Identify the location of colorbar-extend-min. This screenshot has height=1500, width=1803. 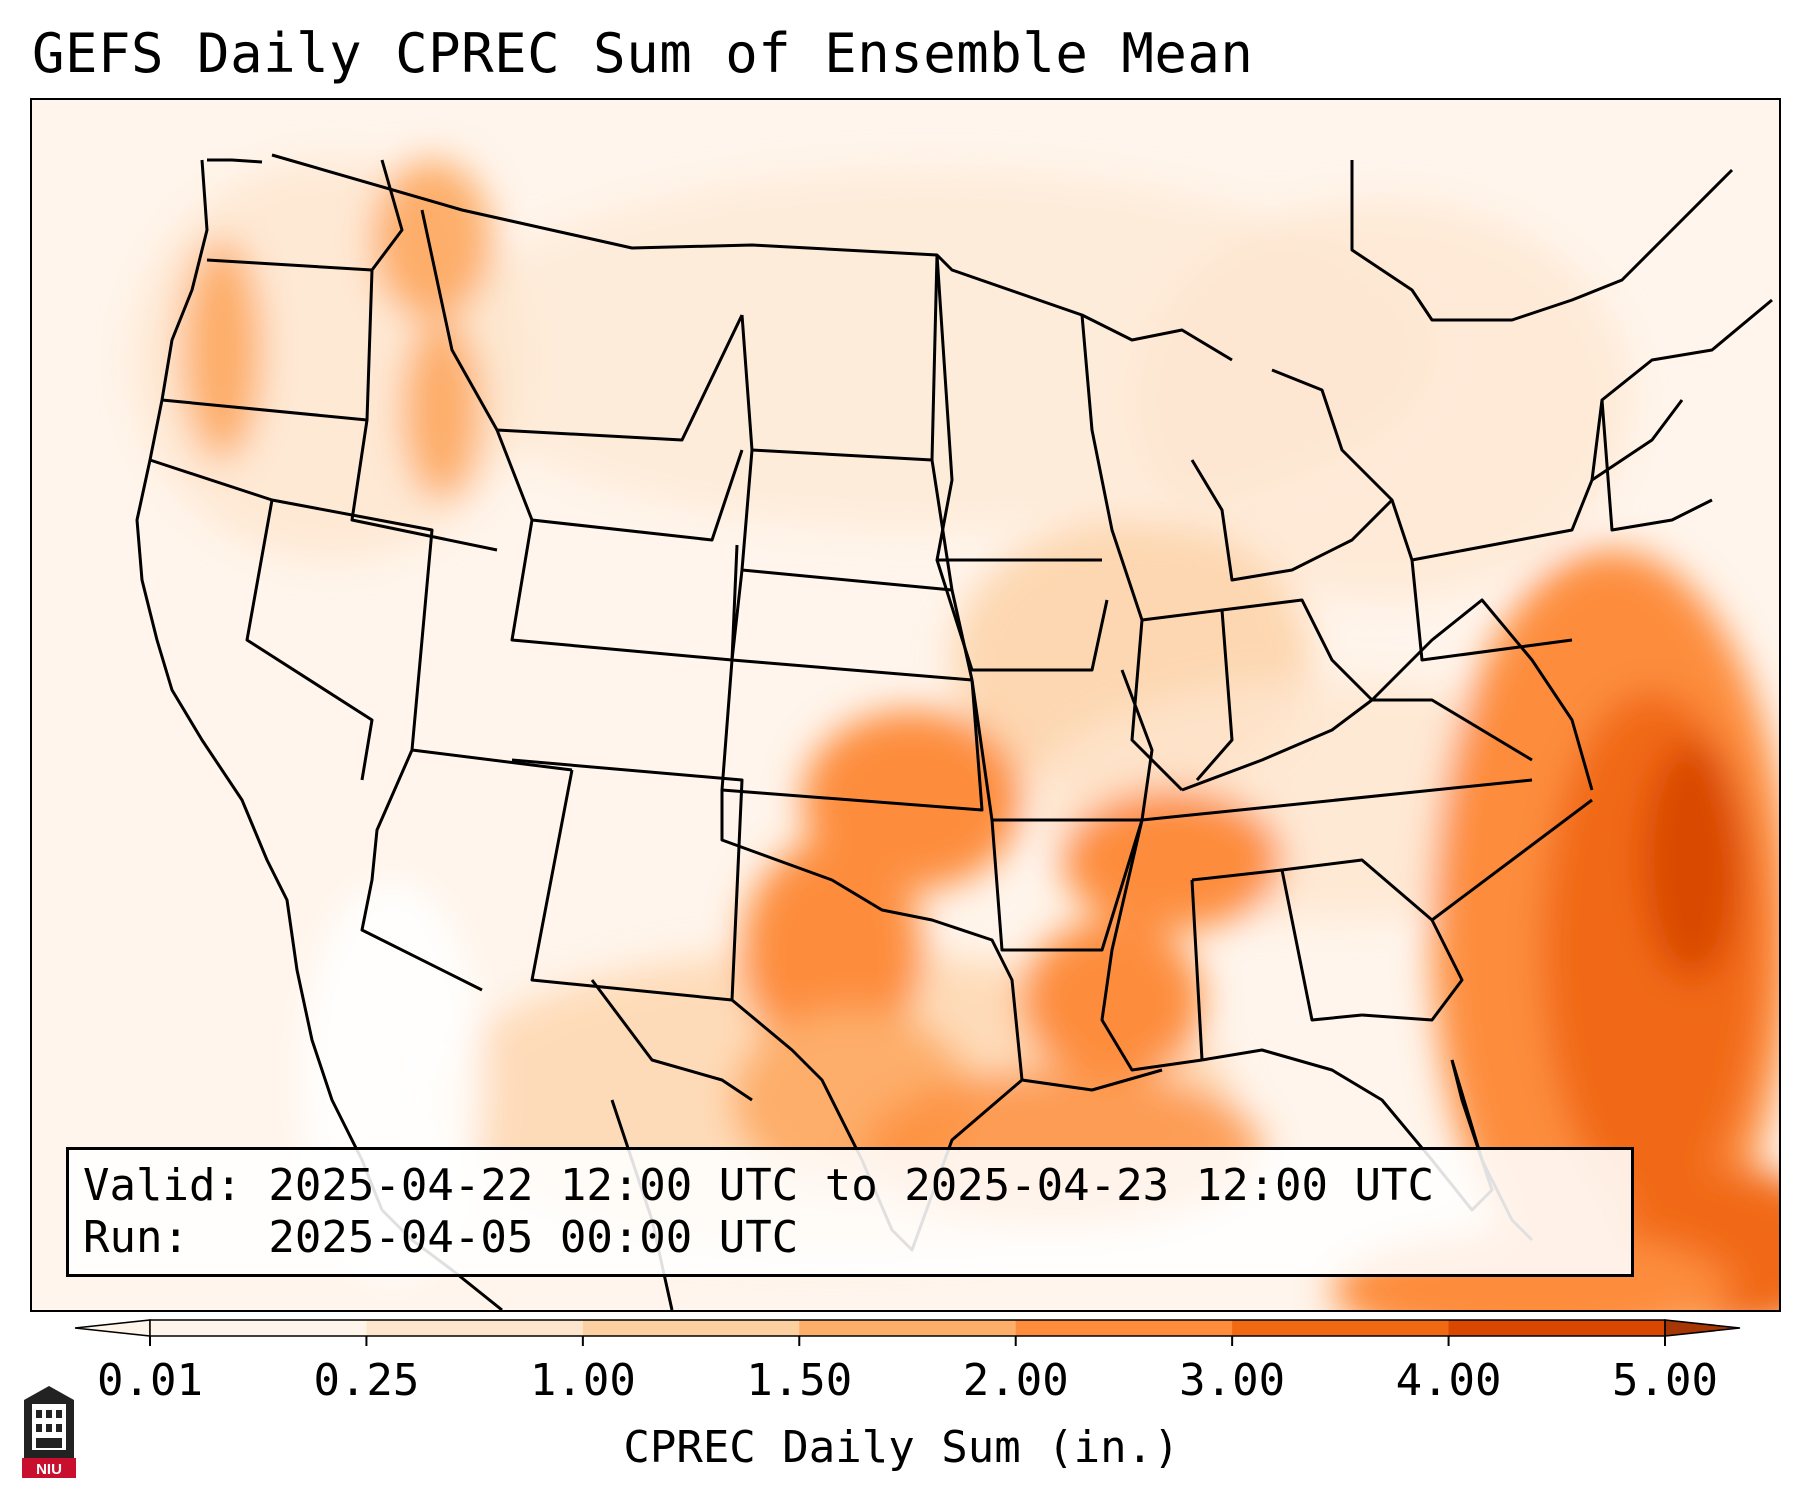
(112, 1328).